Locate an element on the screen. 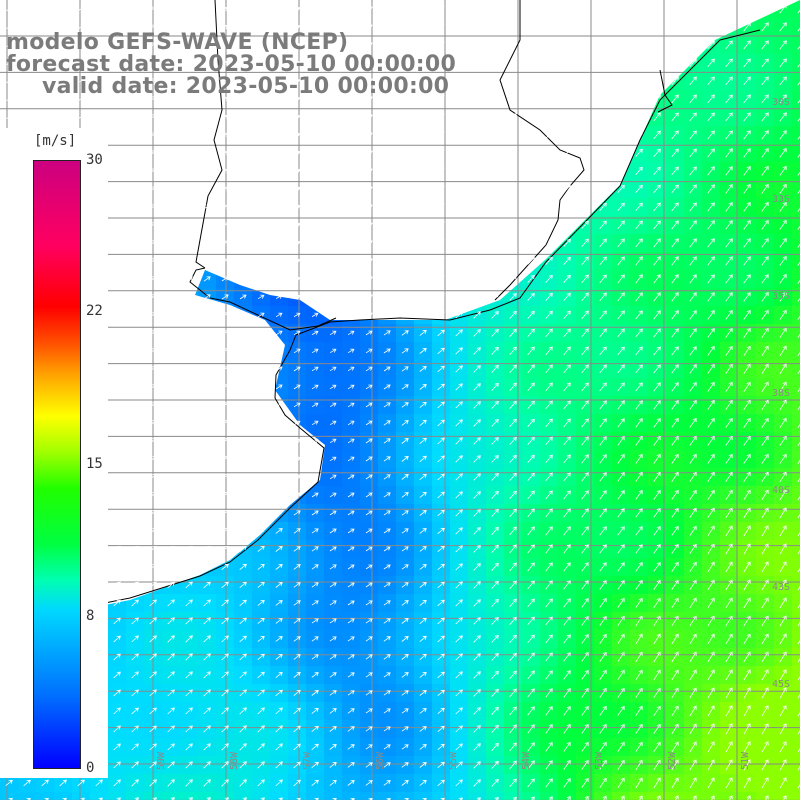 This screenshot has height=800, width=800. colorbar-scale is located at coordinates (57, 464).